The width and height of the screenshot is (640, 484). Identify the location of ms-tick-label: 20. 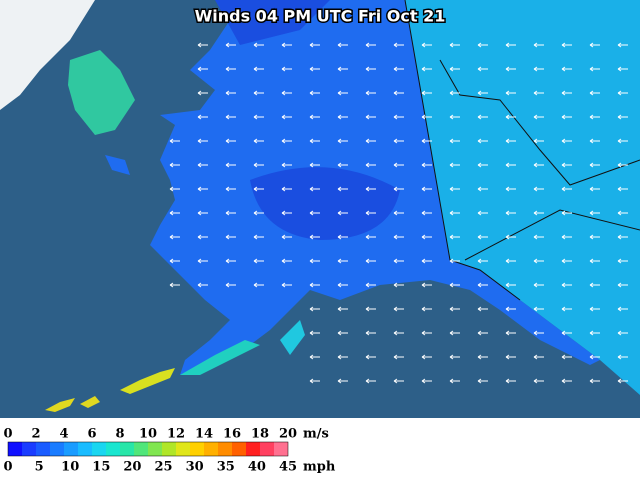
(288, 434).